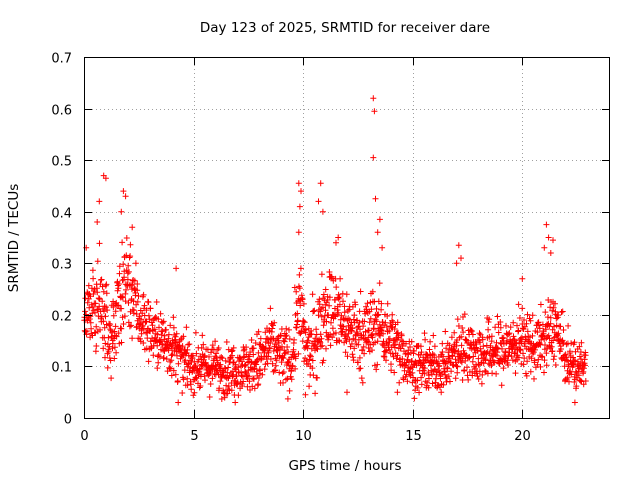  I want to click on y-tick-label: 0.1, so click(61, 368).